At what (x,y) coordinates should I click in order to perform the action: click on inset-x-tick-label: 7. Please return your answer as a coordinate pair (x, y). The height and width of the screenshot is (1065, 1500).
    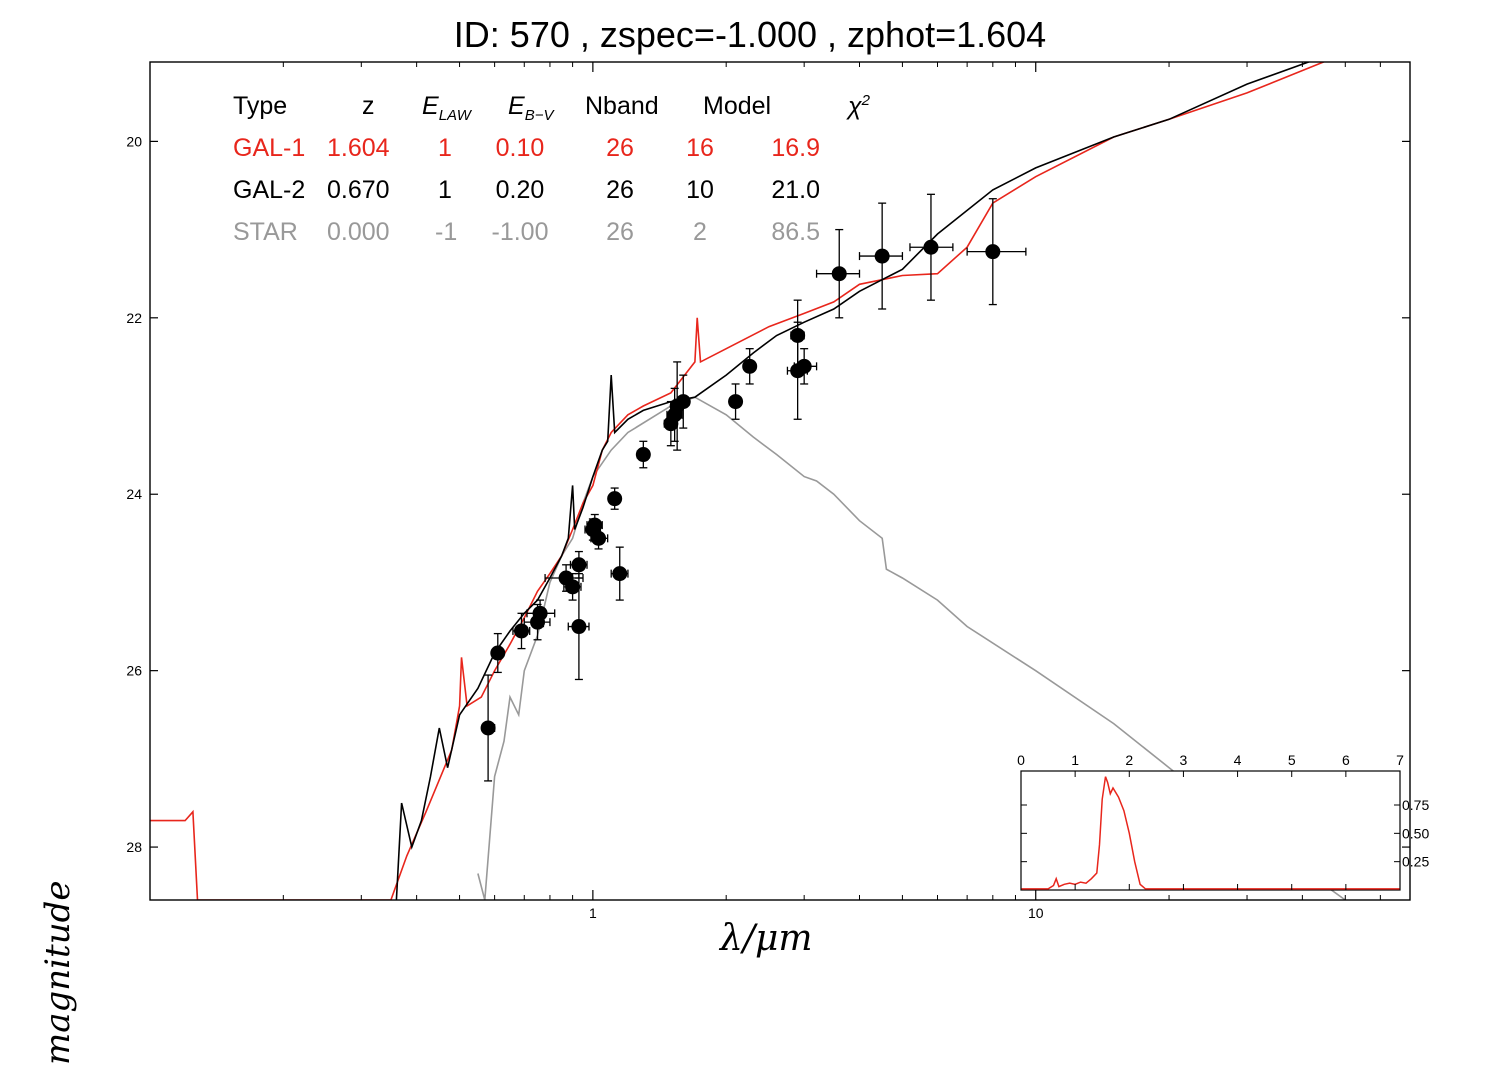
    Looking at the image, I should click on (1400, 760).